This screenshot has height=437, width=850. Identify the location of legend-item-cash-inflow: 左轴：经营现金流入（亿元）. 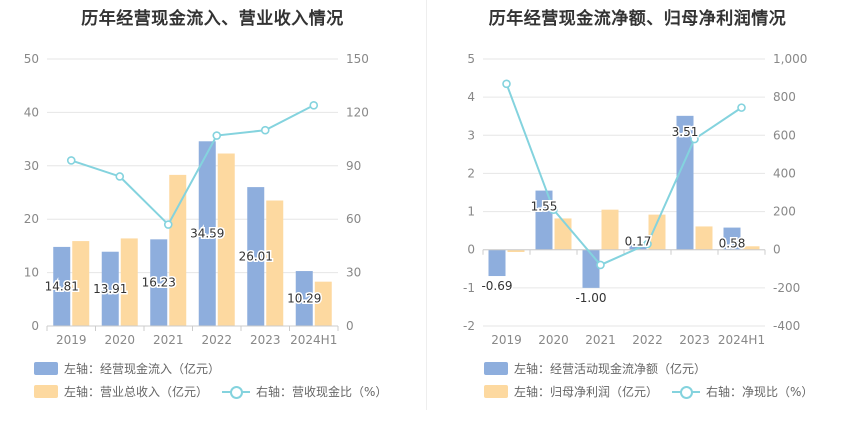
(127, 368).